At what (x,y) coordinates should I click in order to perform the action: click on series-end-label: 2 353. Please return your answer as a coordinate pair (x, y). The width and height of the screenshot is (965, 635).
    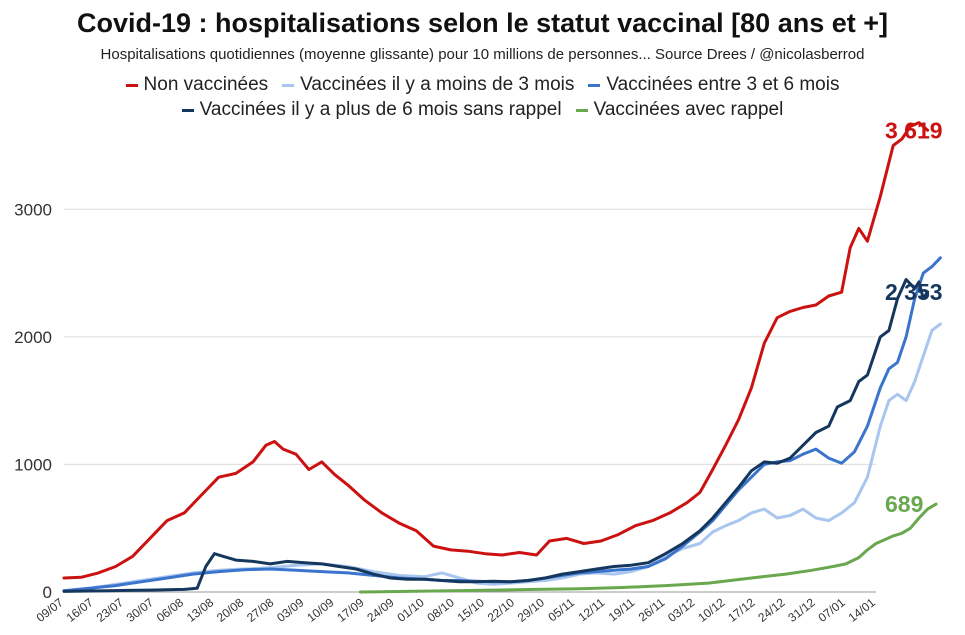
    Looking at the image, I should click on (914, 292).